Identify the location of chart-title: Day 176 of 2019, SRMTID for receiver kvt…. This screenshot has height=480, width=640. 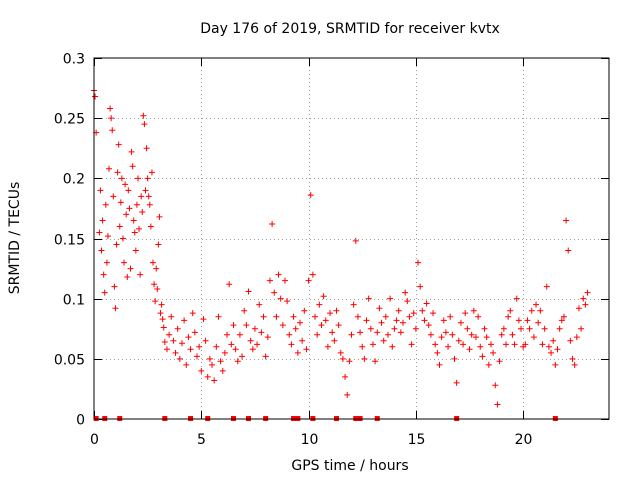
(350, 29).